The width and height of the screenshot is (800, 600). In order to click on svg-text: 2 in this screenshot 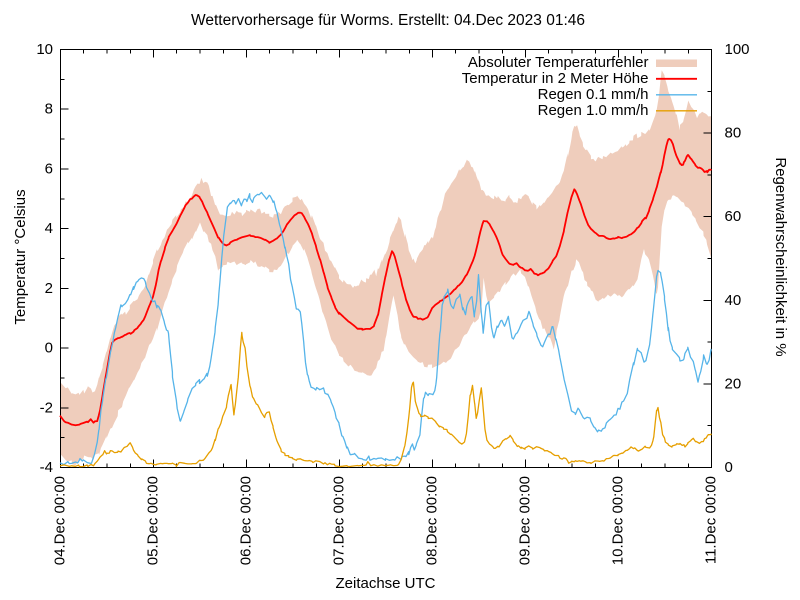, I will do `click(49, 288)`.